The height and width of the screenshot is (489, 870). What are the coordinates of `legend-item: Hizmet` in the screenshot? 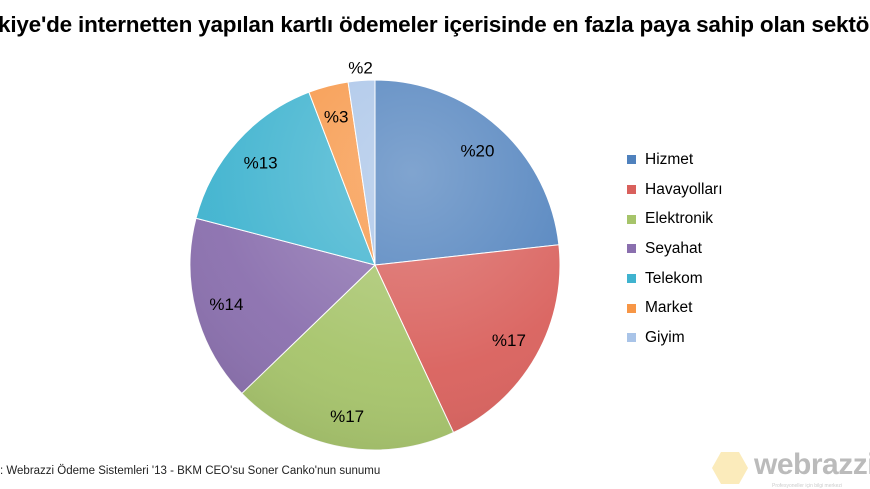 It's located at (675, 160).